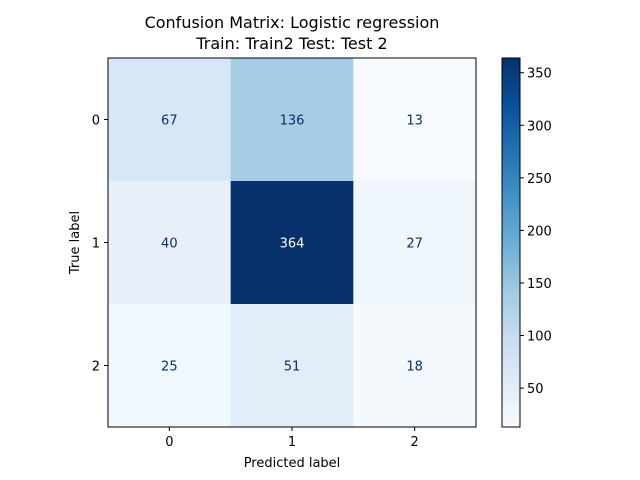  What do you see at coordinates (539, 231) in the screenshot?
I see `colorbar-tick-label: 200` at bounding box center [539, 231].